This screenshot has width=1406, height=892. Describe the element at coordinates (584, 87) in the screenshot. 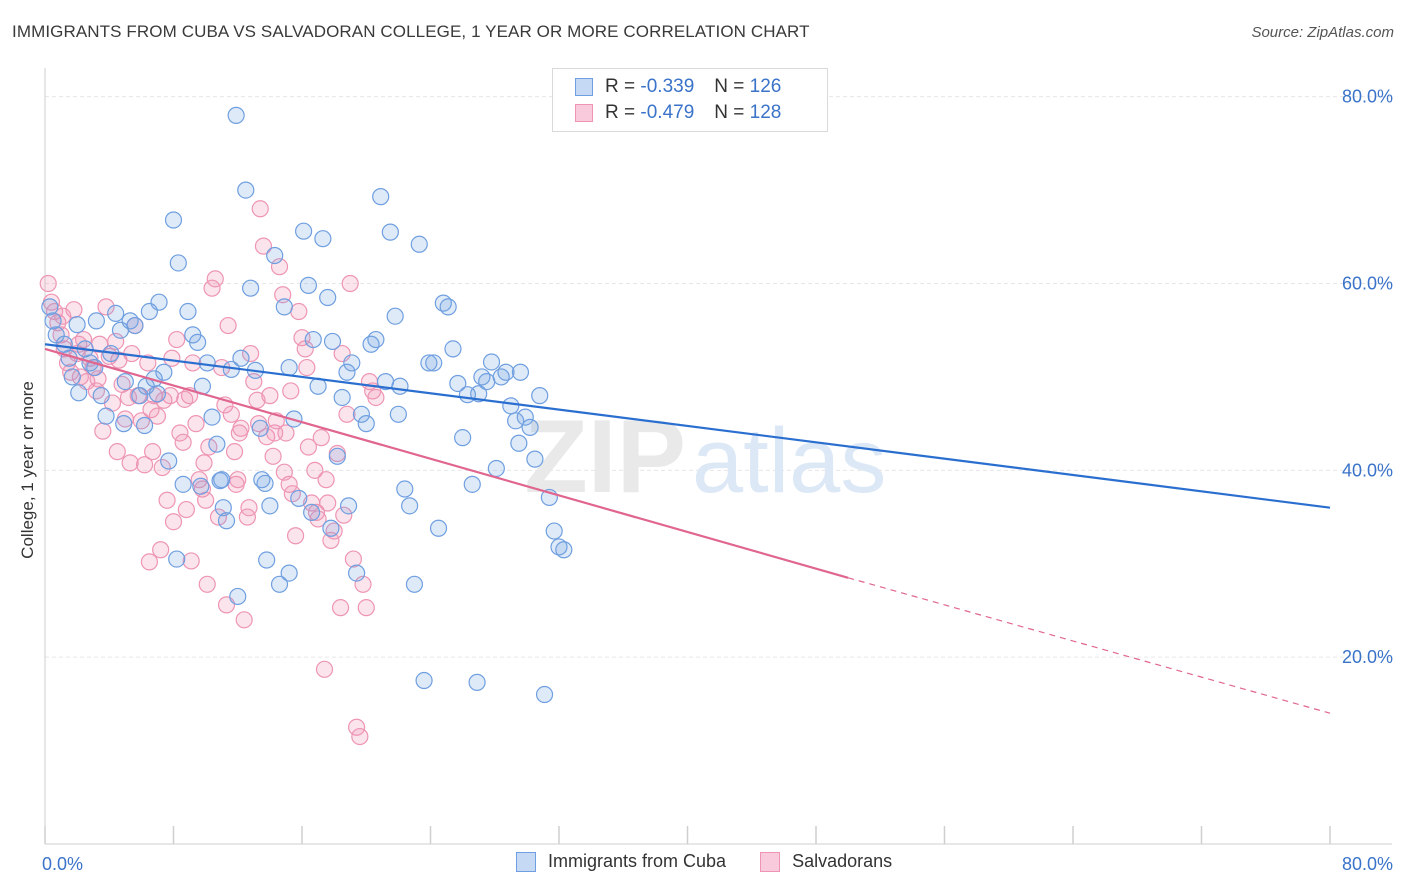

I see `legend-swatch-cuba` at that location.